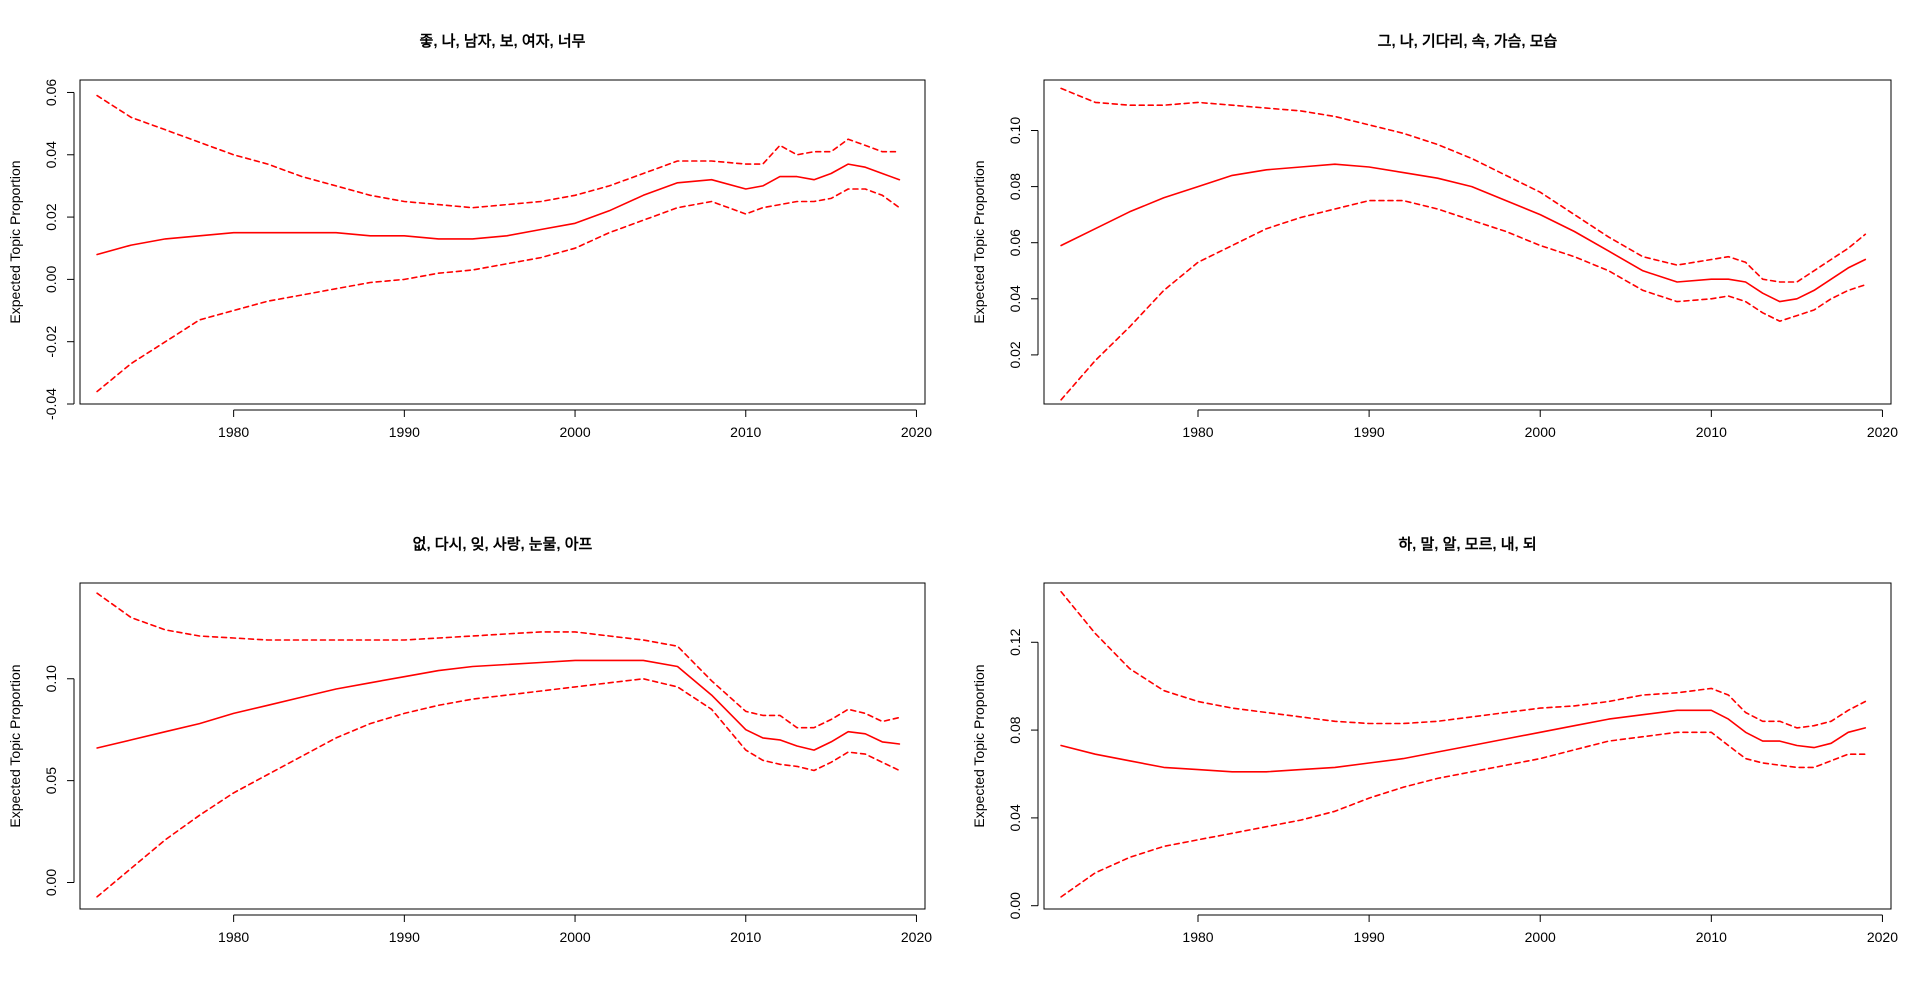 This screenshot has height=1001, width=1920. What do you see at coordinates (1467, 544) in the screenshot?
I see `chart-title: 하, 말, 알, 모르, 내, 되` at bounding box center [1467, 544].